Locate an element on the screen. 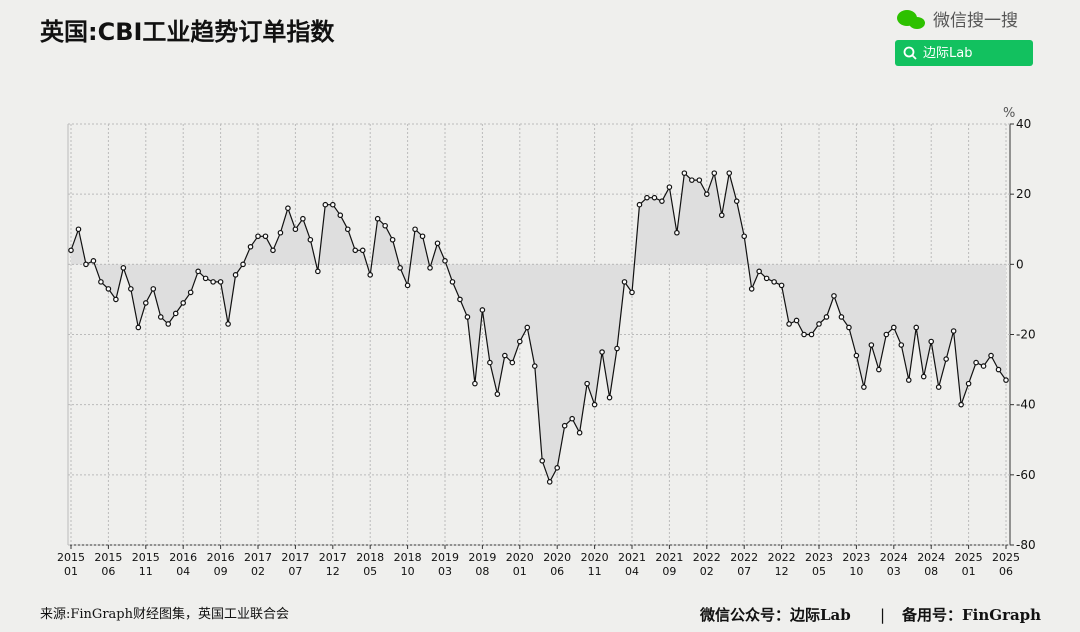 The height and width of the screenshot is (632, 1080). x-tick-label: 12 is located at coordinates (333, 571).